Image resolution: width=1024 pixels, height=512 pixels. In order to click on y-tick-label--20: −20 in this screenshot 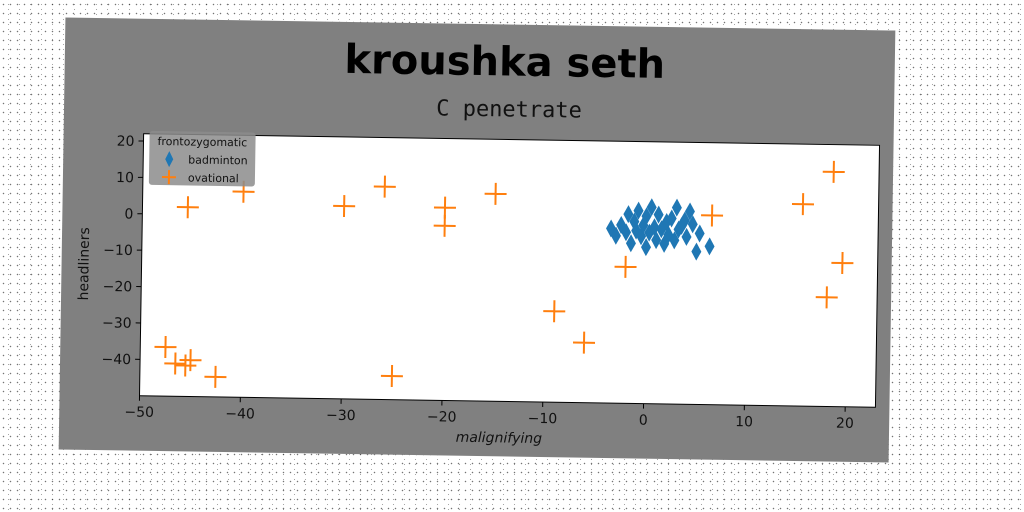, I will do `click(118, 287)`.